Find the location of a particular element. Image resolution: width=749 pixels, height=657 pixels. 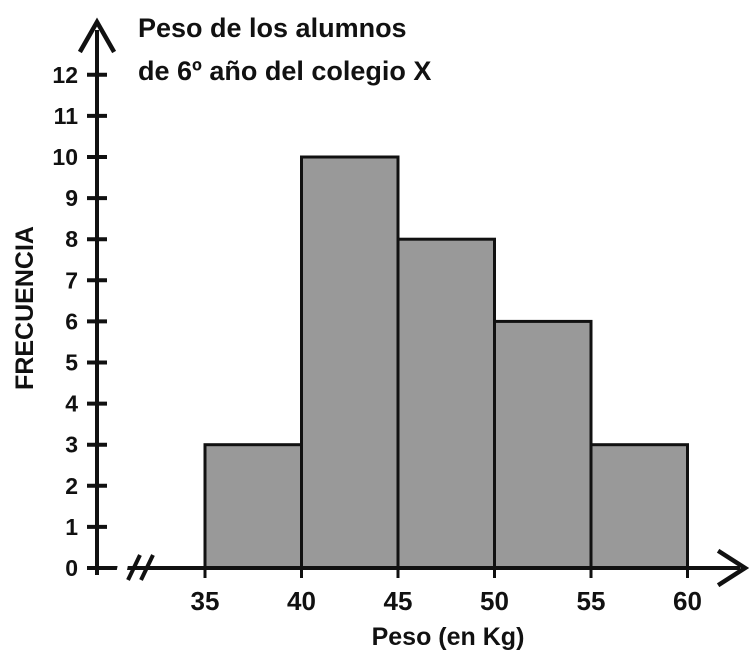

x-axis-label: Peso (en Kg) is located at coordinates (448, 637).